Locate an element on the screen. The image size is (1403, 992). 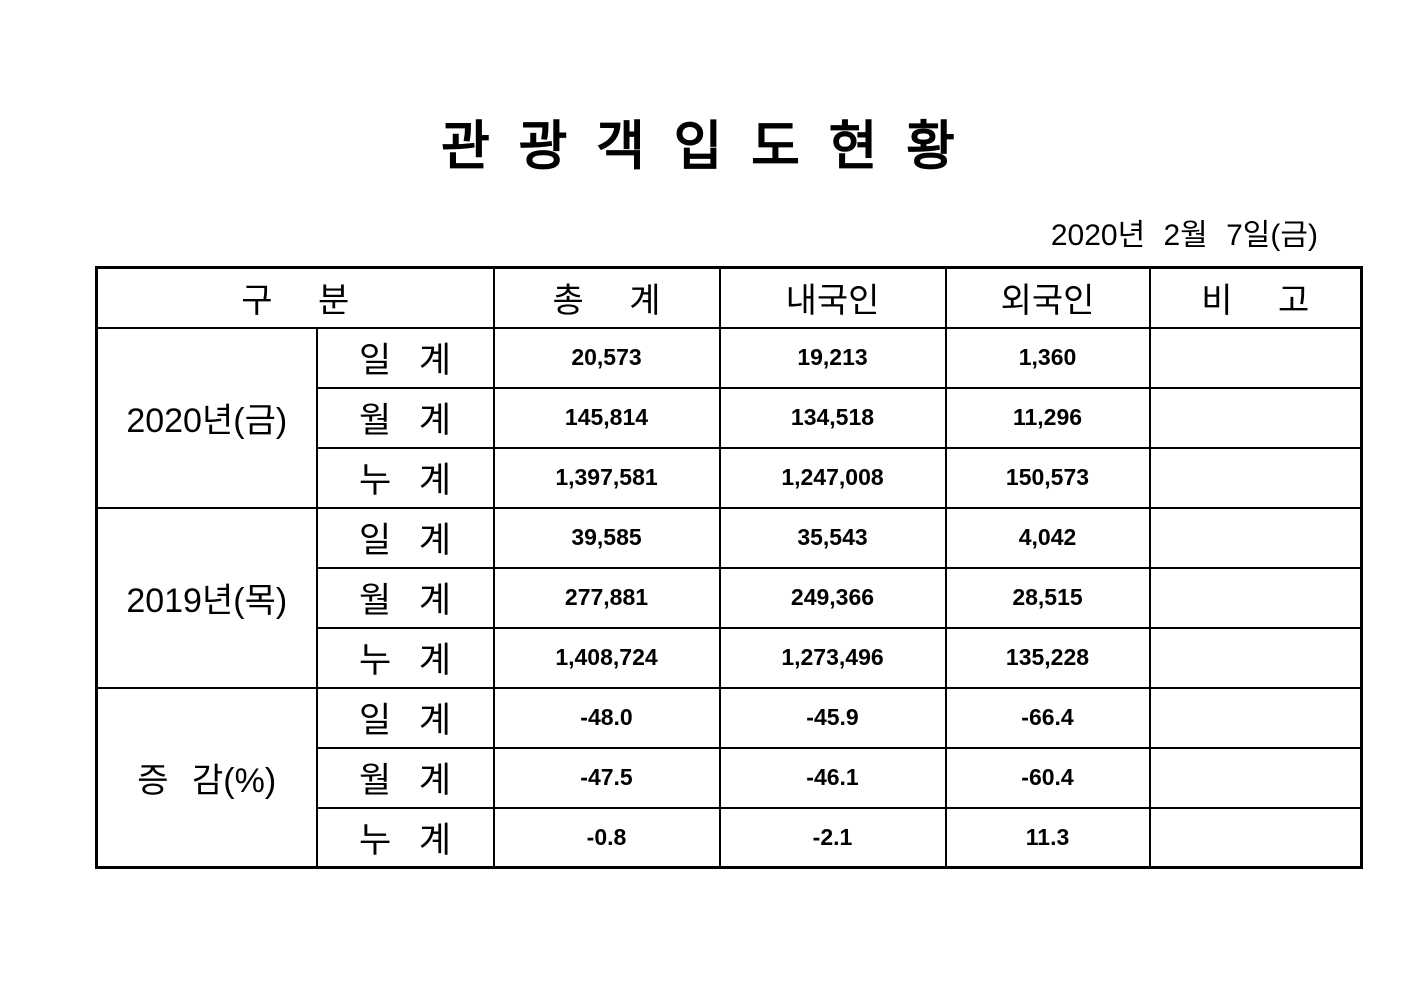
cell-2020-monthly-foreign: 11,296 is located at coordinates (1047, 417).